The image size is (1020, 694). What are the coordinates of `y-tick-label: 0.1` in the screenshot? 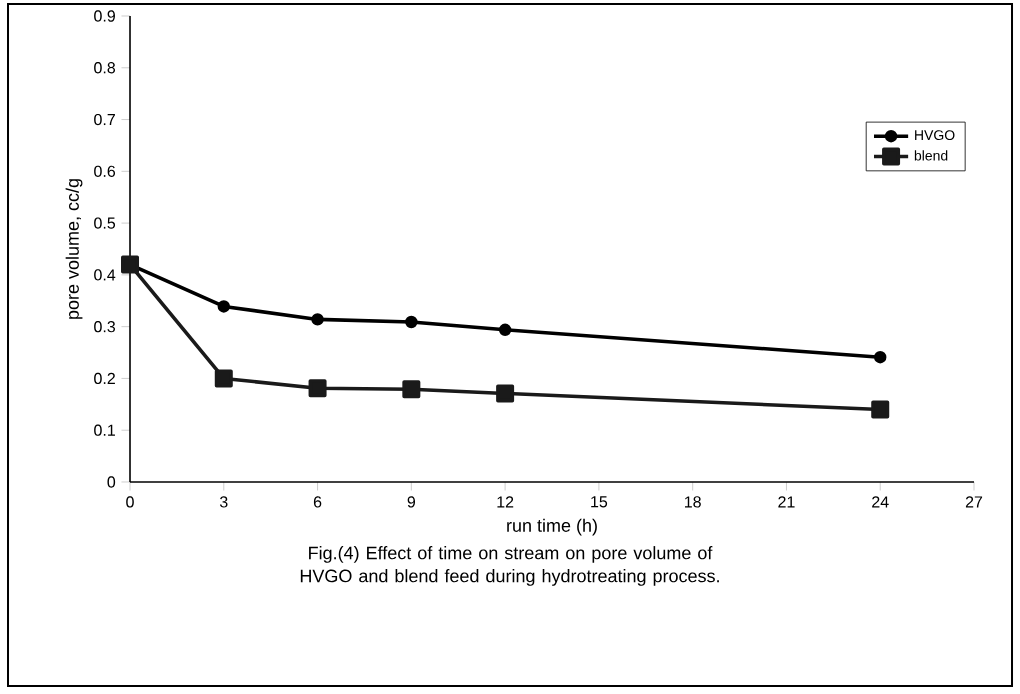 It's located at (104, 430).